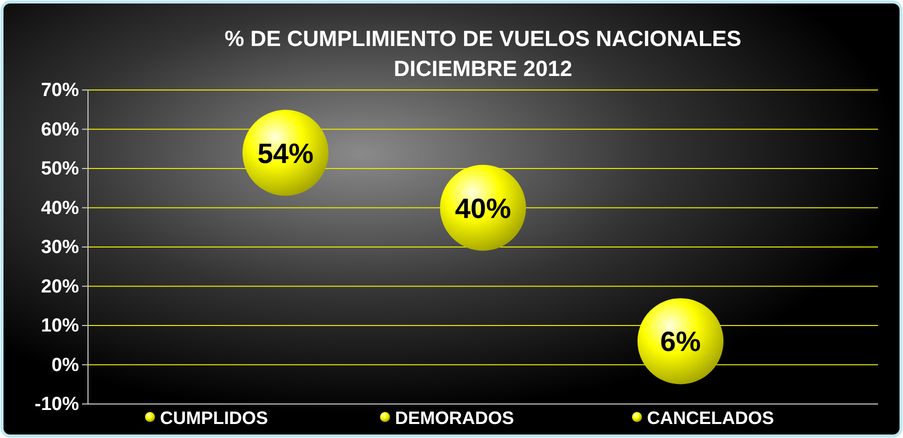 The image size is (903, 438). Describe the element at coordinates (483, 53) in the screenshot. I see `chart-title: % DE CUMPLIMIENTO DE VUELOS NACIONALES DICIEMBRE 2012` at that location.